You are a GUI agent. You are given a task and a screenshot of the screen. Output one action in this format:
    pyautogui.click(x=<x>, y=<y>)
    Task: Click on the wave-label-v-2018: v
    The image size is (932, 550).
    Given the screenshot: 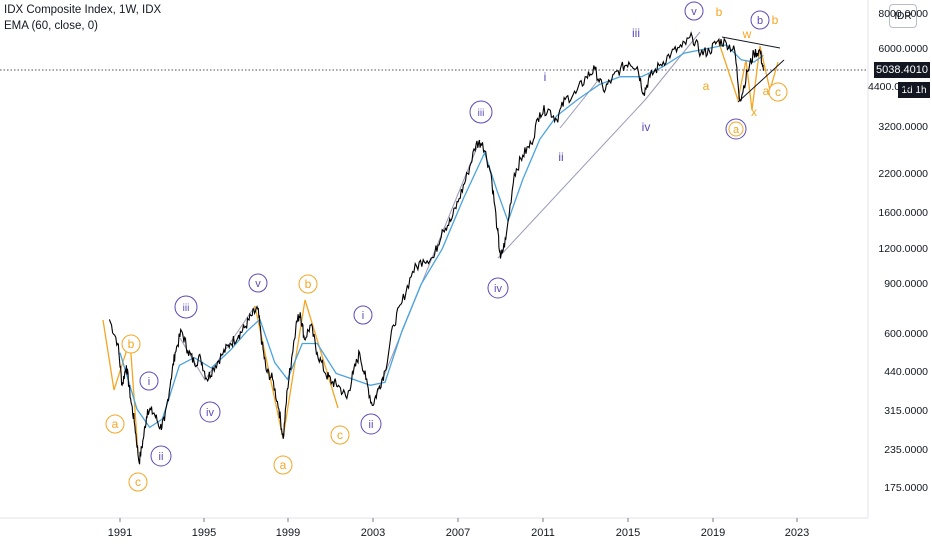 What is the action you would take?
    pyautogui.click(x=694, y=11)
    